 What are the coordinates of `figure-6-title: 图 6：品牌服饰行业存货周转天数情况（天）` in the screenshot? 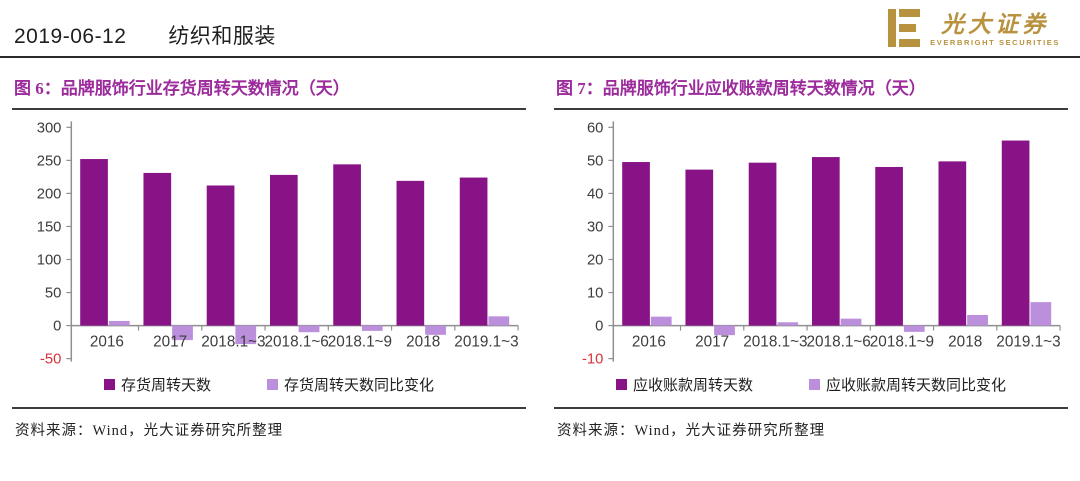 It's located at (269, 89).